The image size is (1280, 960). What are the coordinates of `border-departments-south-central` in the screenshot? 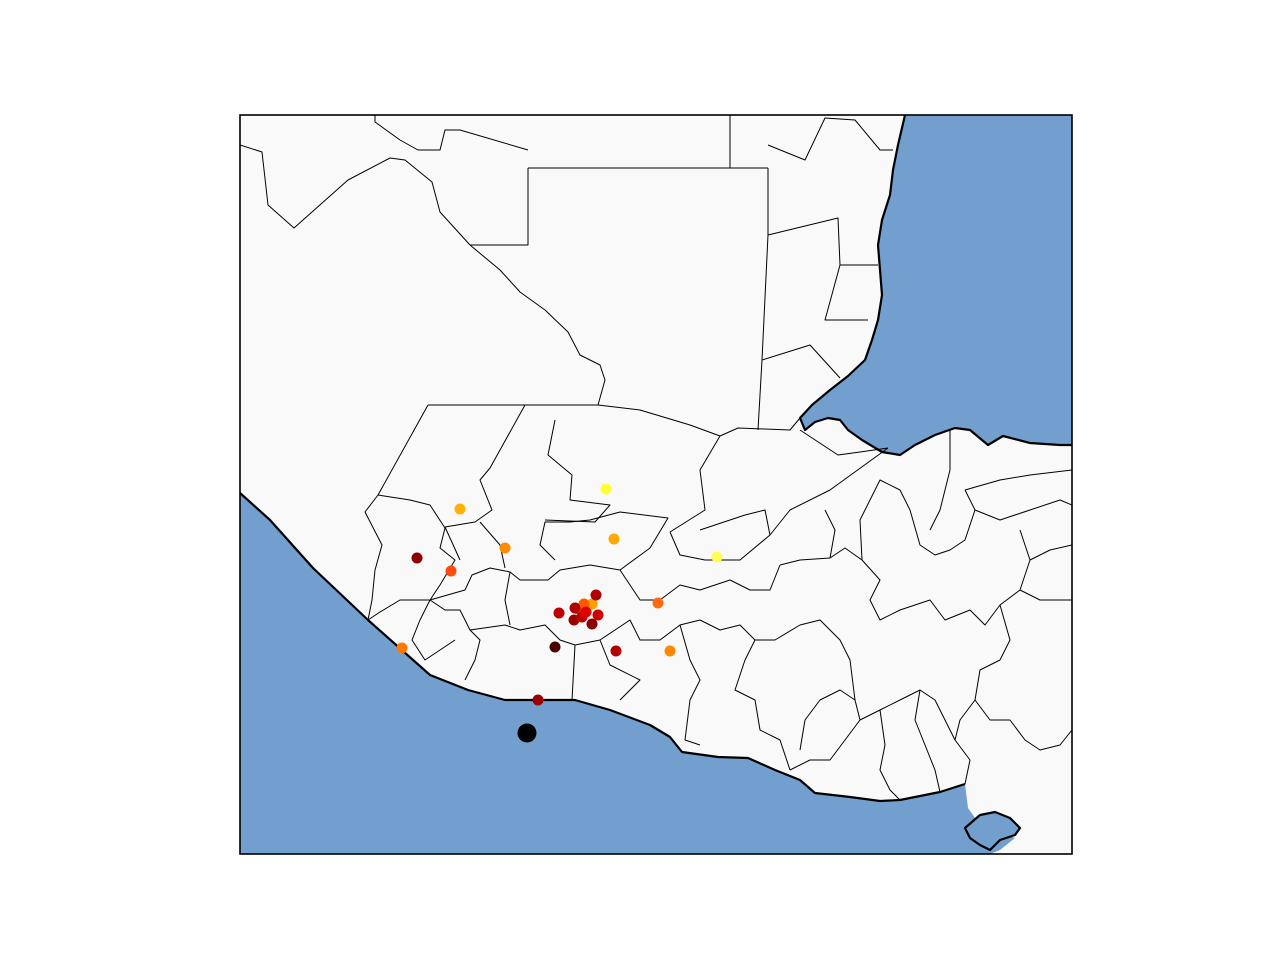 It's located at (682, 667).